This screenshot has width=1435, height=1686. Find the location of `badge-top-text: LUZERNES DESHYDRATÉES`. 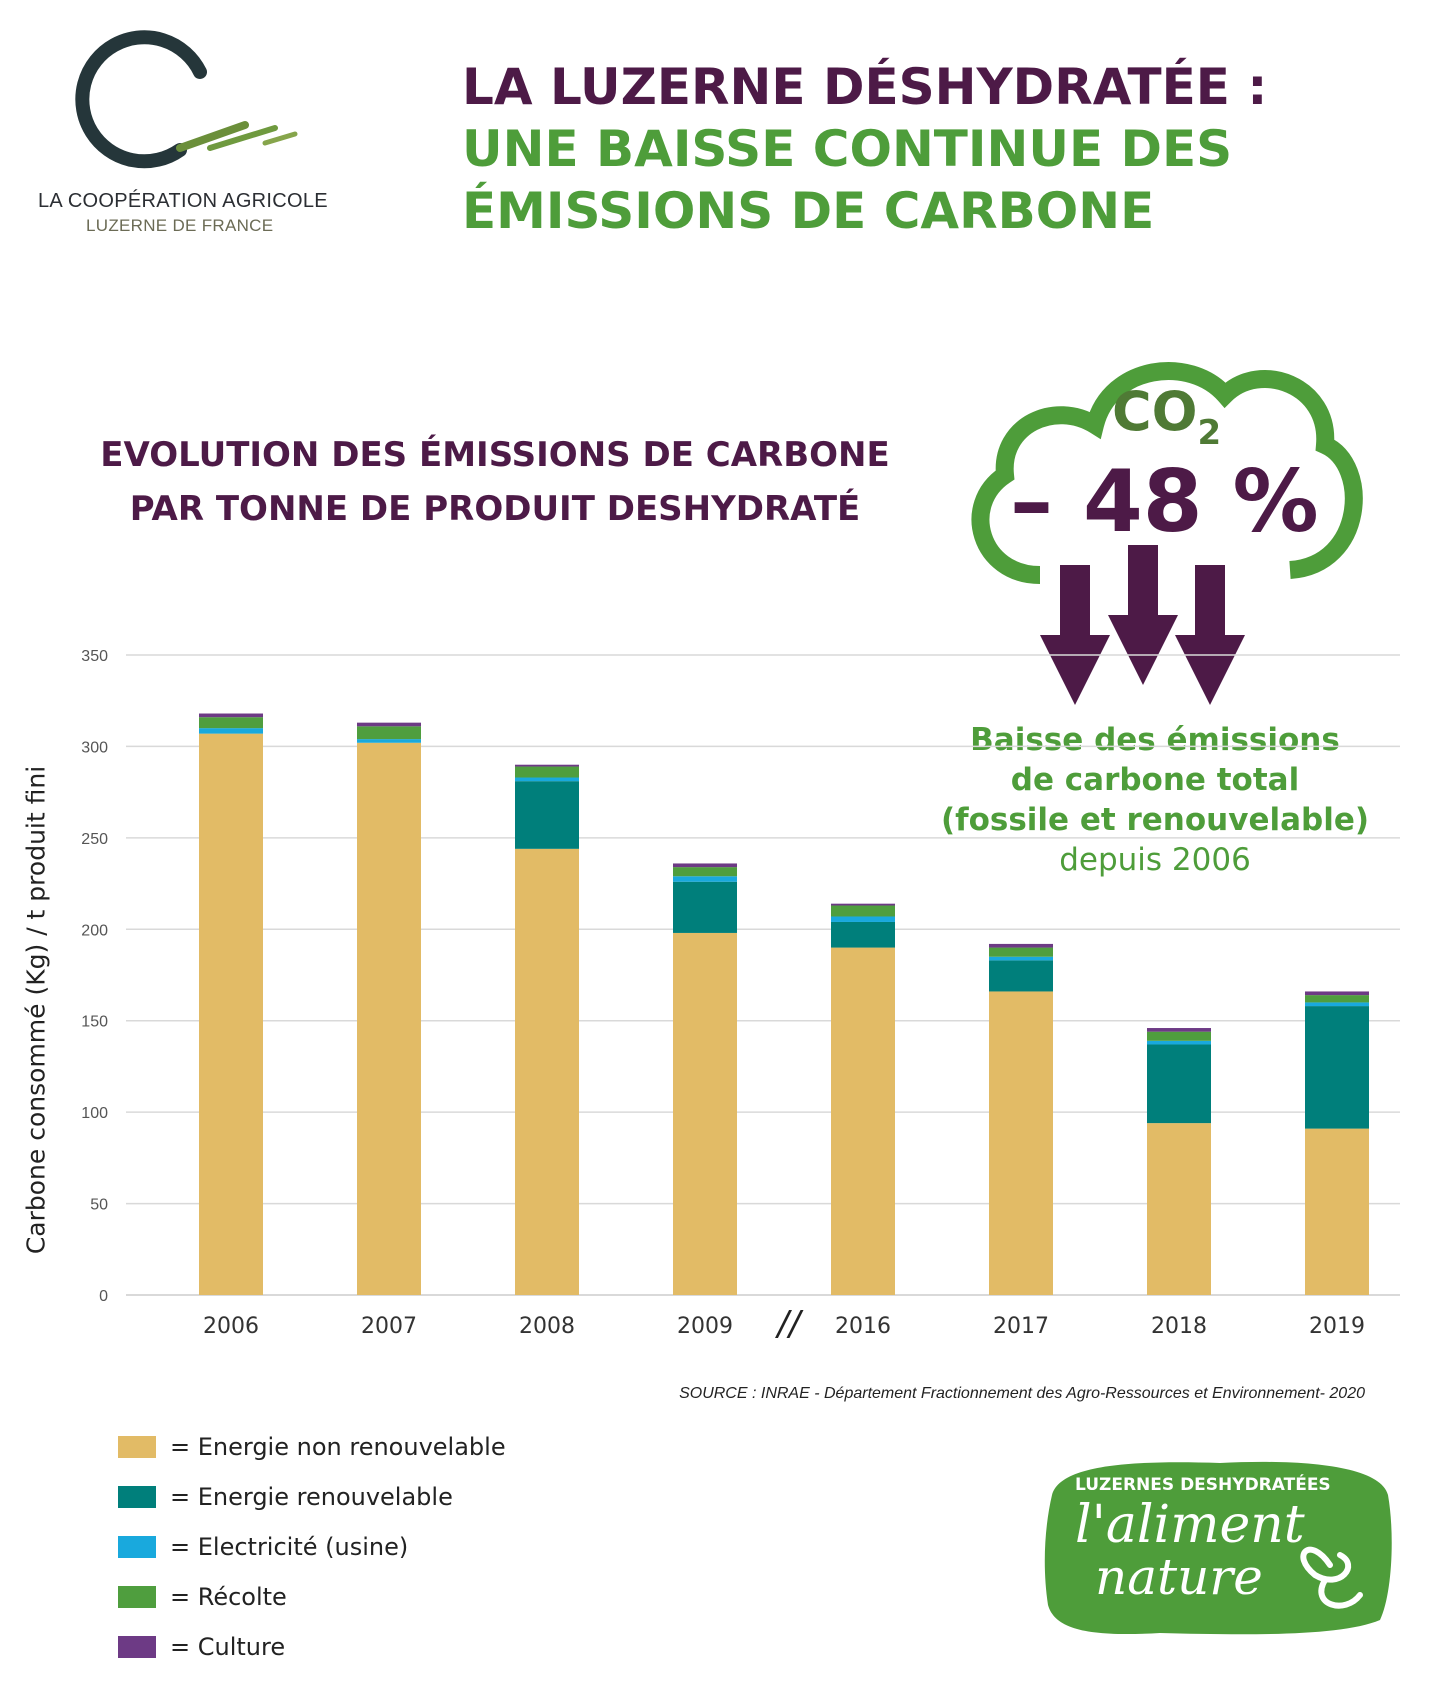

badge-top-text: LUZERNES DESHYDRATÉES is located at coordinates (1203, 1485).